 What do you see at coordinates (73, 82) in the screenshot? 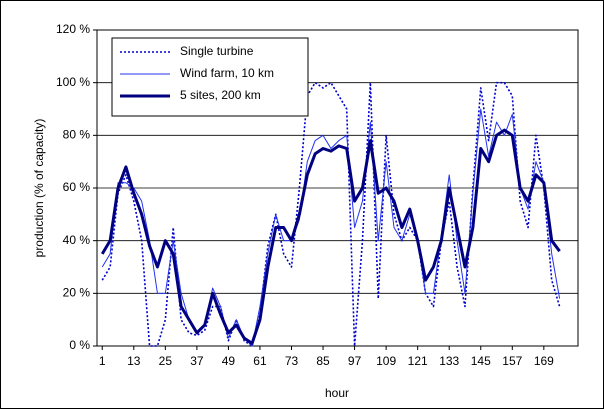
I see `y-tick-label: 100 %` at bounding box center [73, 82].